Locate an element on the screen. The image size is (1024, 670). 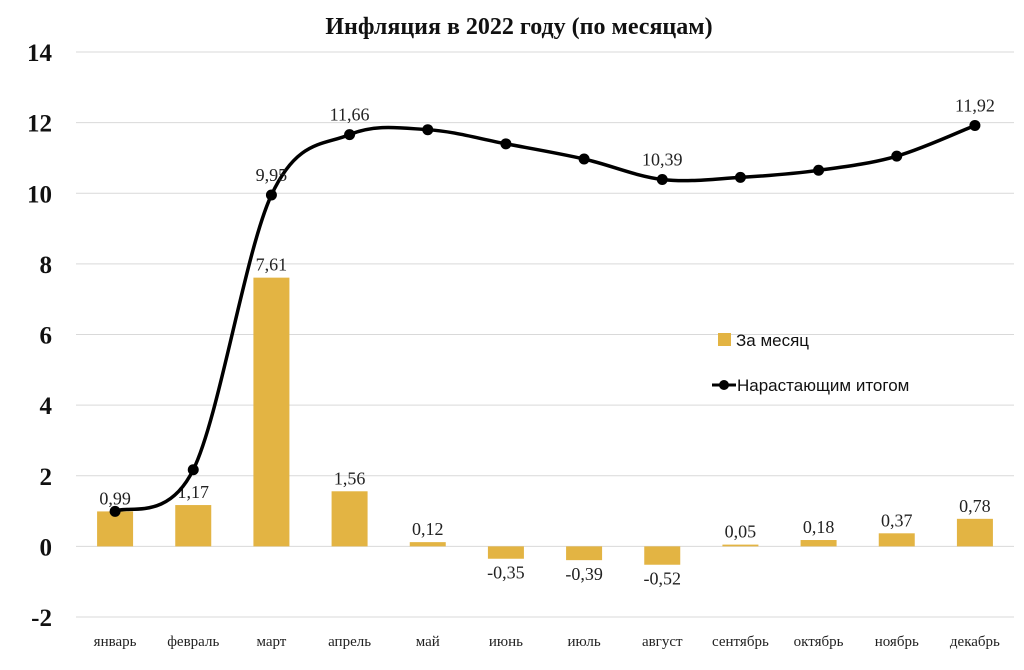
bar-value-label: -0,52 is located at coordinates (663, 579).